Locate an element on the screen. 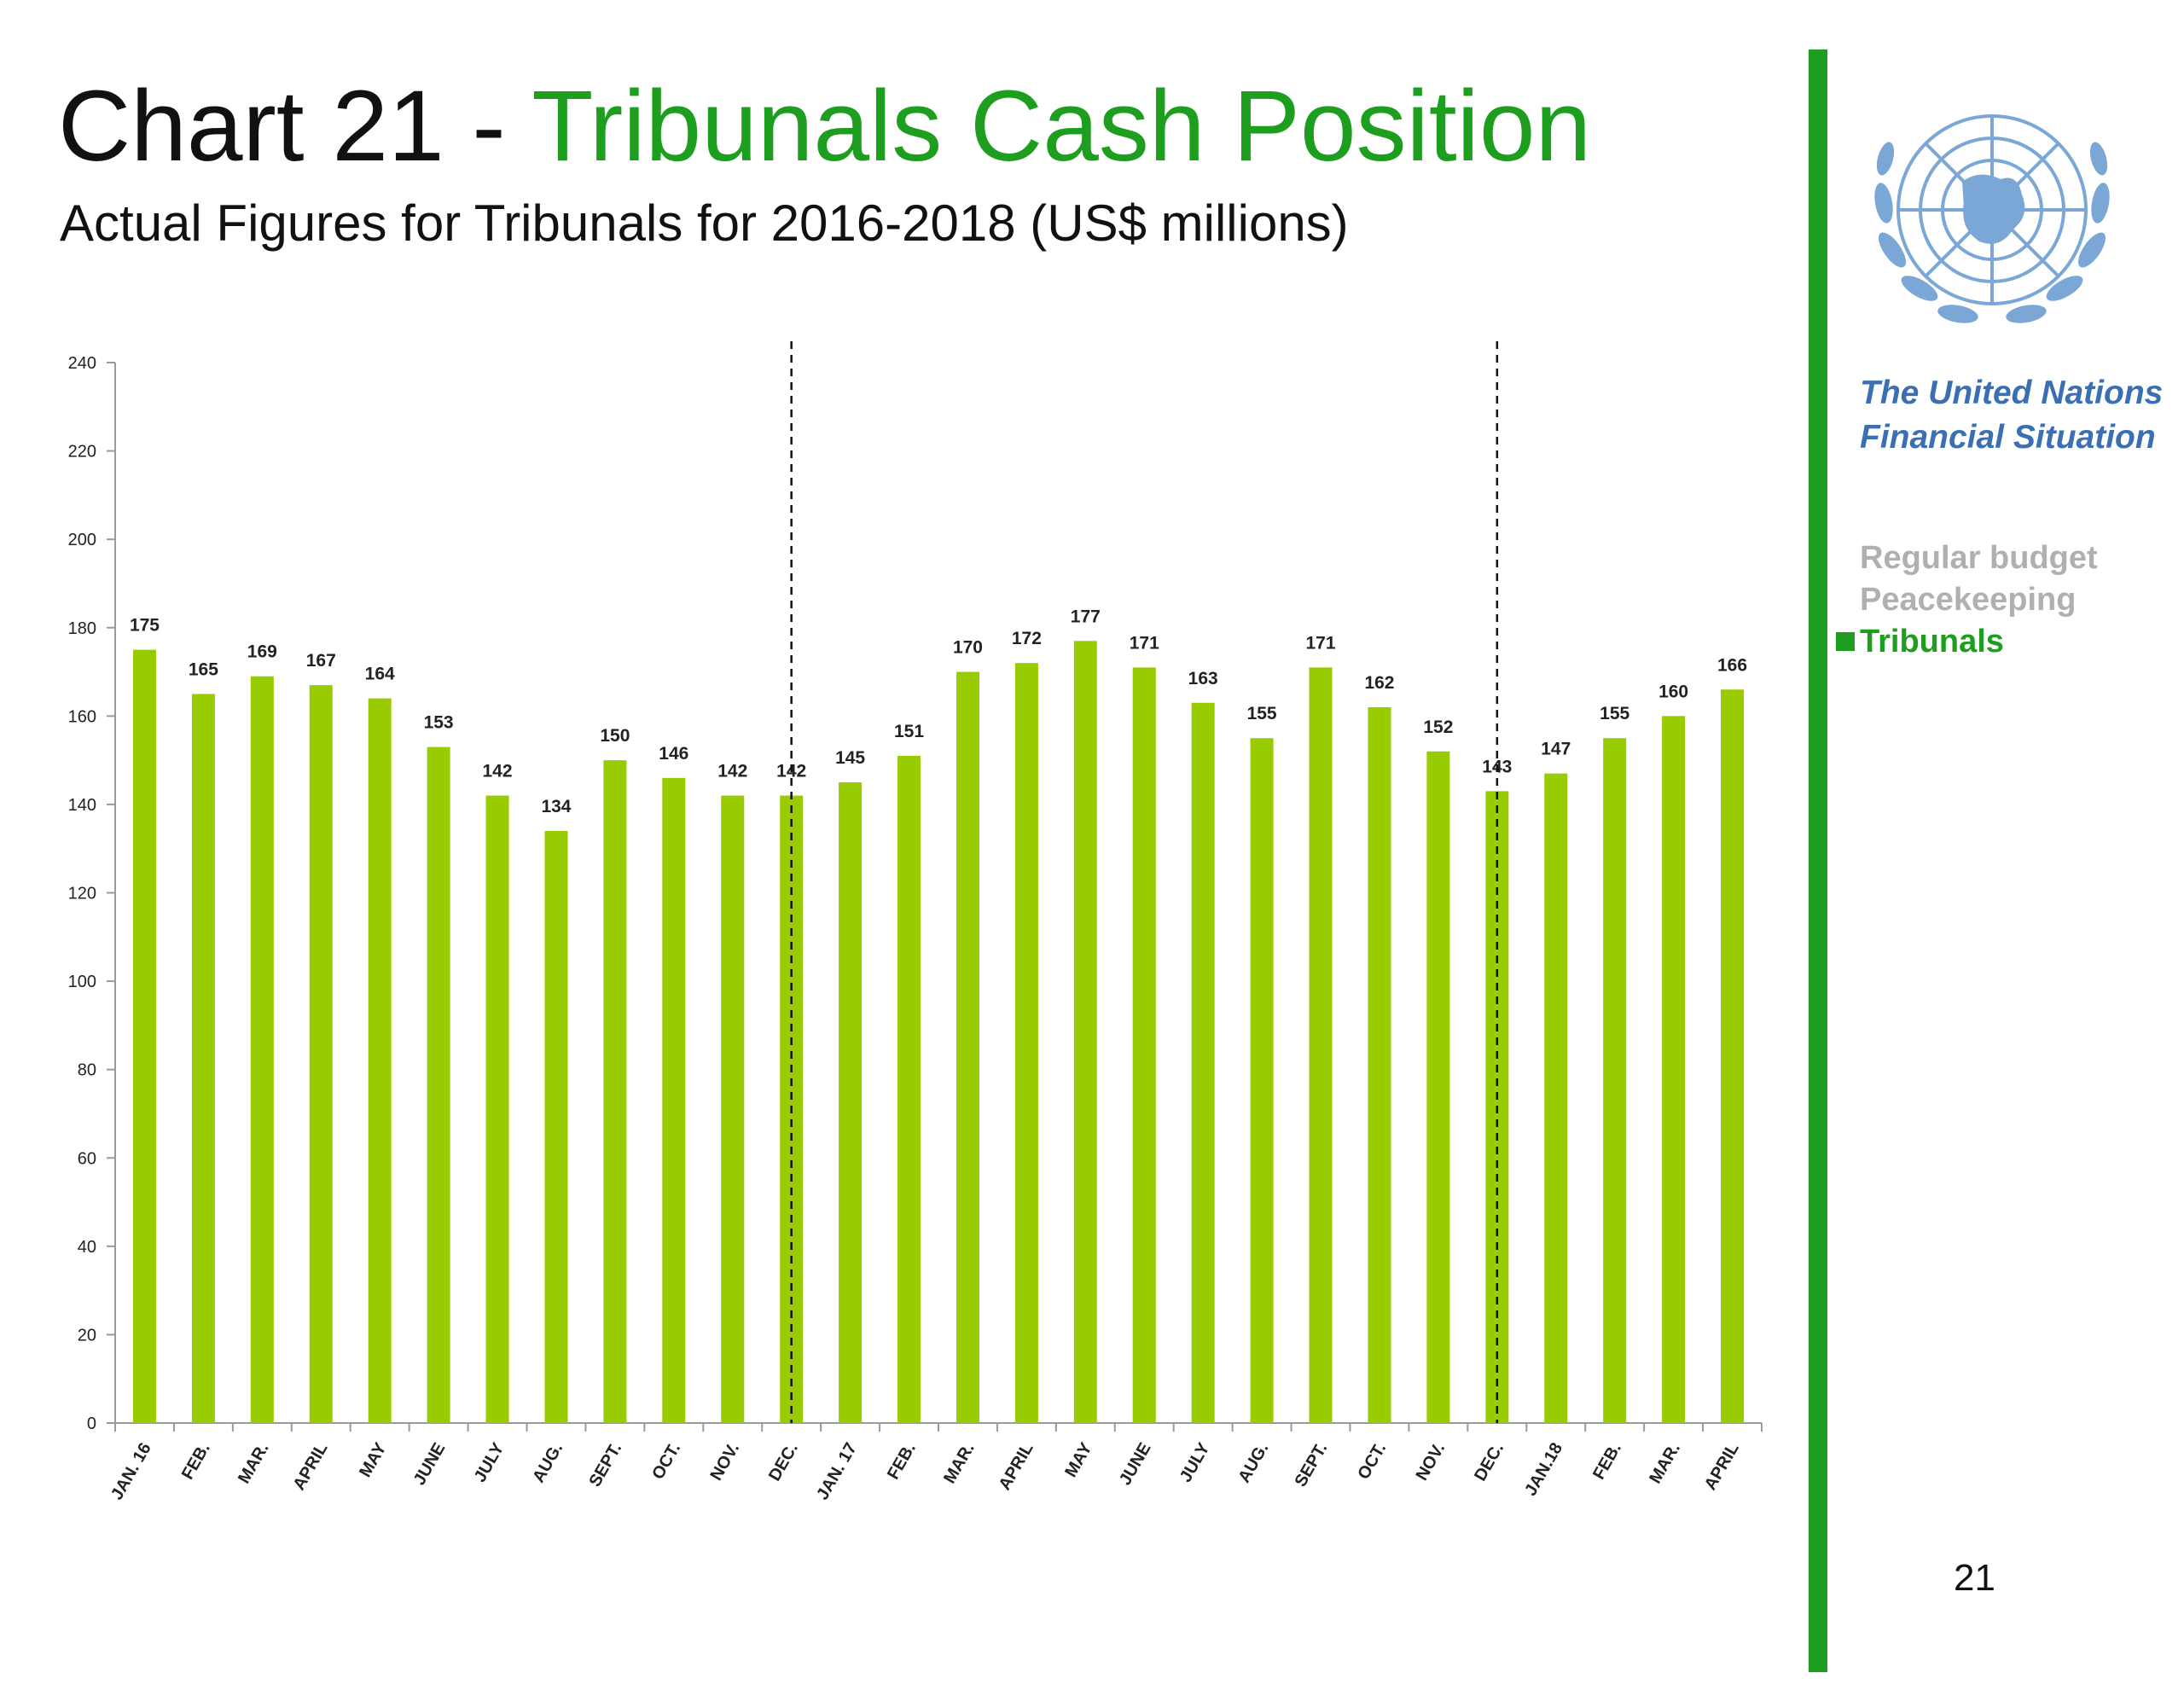 This screenshot has height=1702, width=2184. x-tick-label: JAN. 16 is located at coordinates (131, 1472).